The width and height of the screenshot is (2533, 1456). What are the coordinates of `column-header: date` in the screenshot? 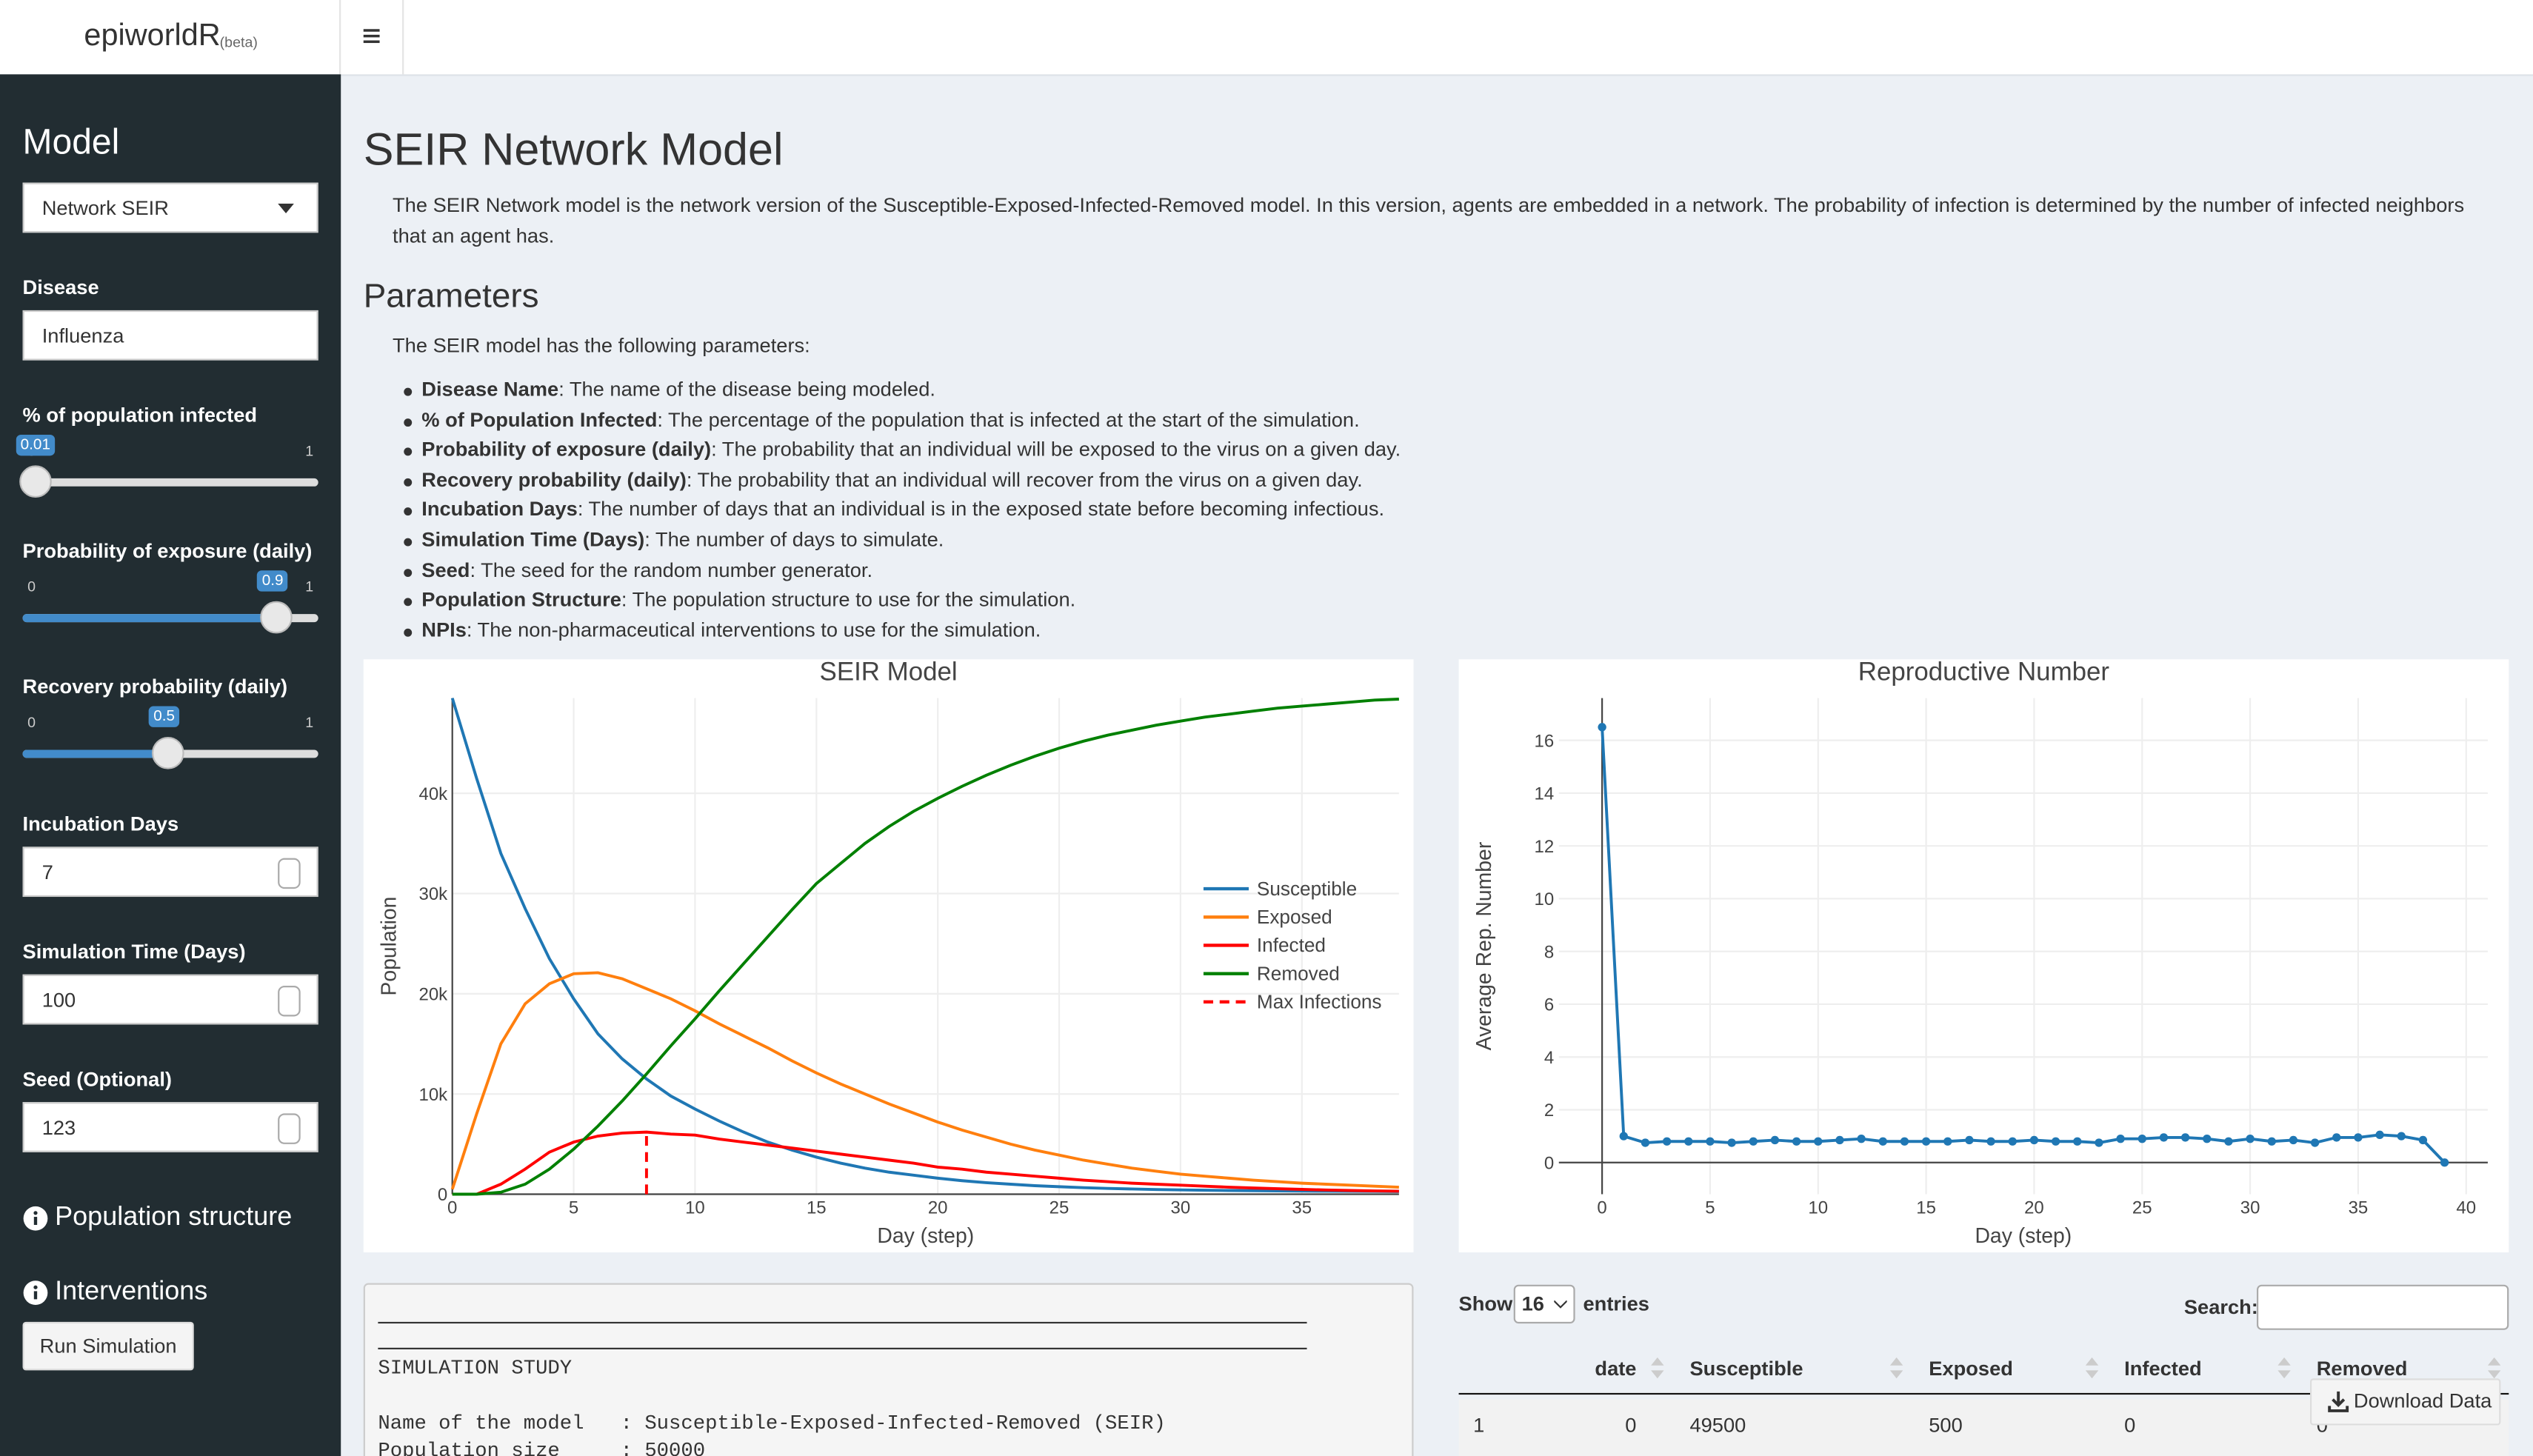 It's located at (1616, 1368).